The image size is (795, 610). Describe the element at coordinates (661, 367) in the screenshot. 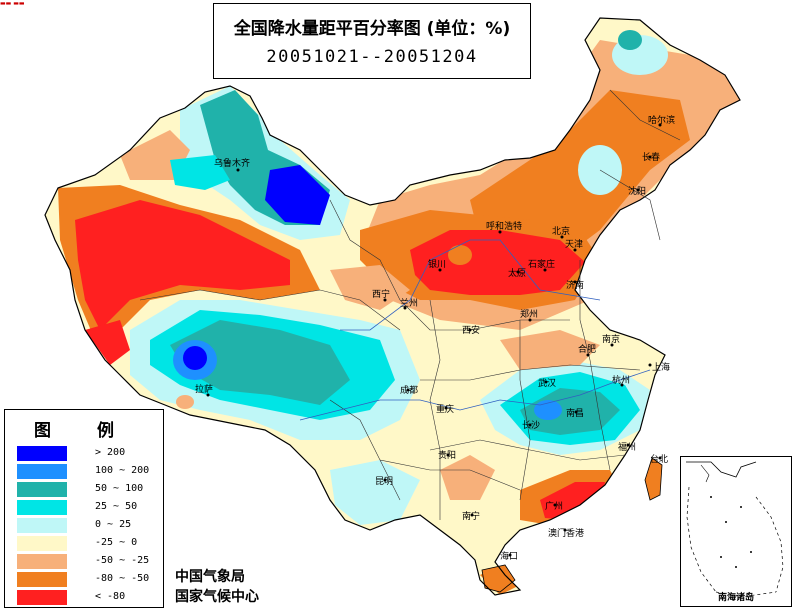

I see `city-shanghai: 上海` at that location.